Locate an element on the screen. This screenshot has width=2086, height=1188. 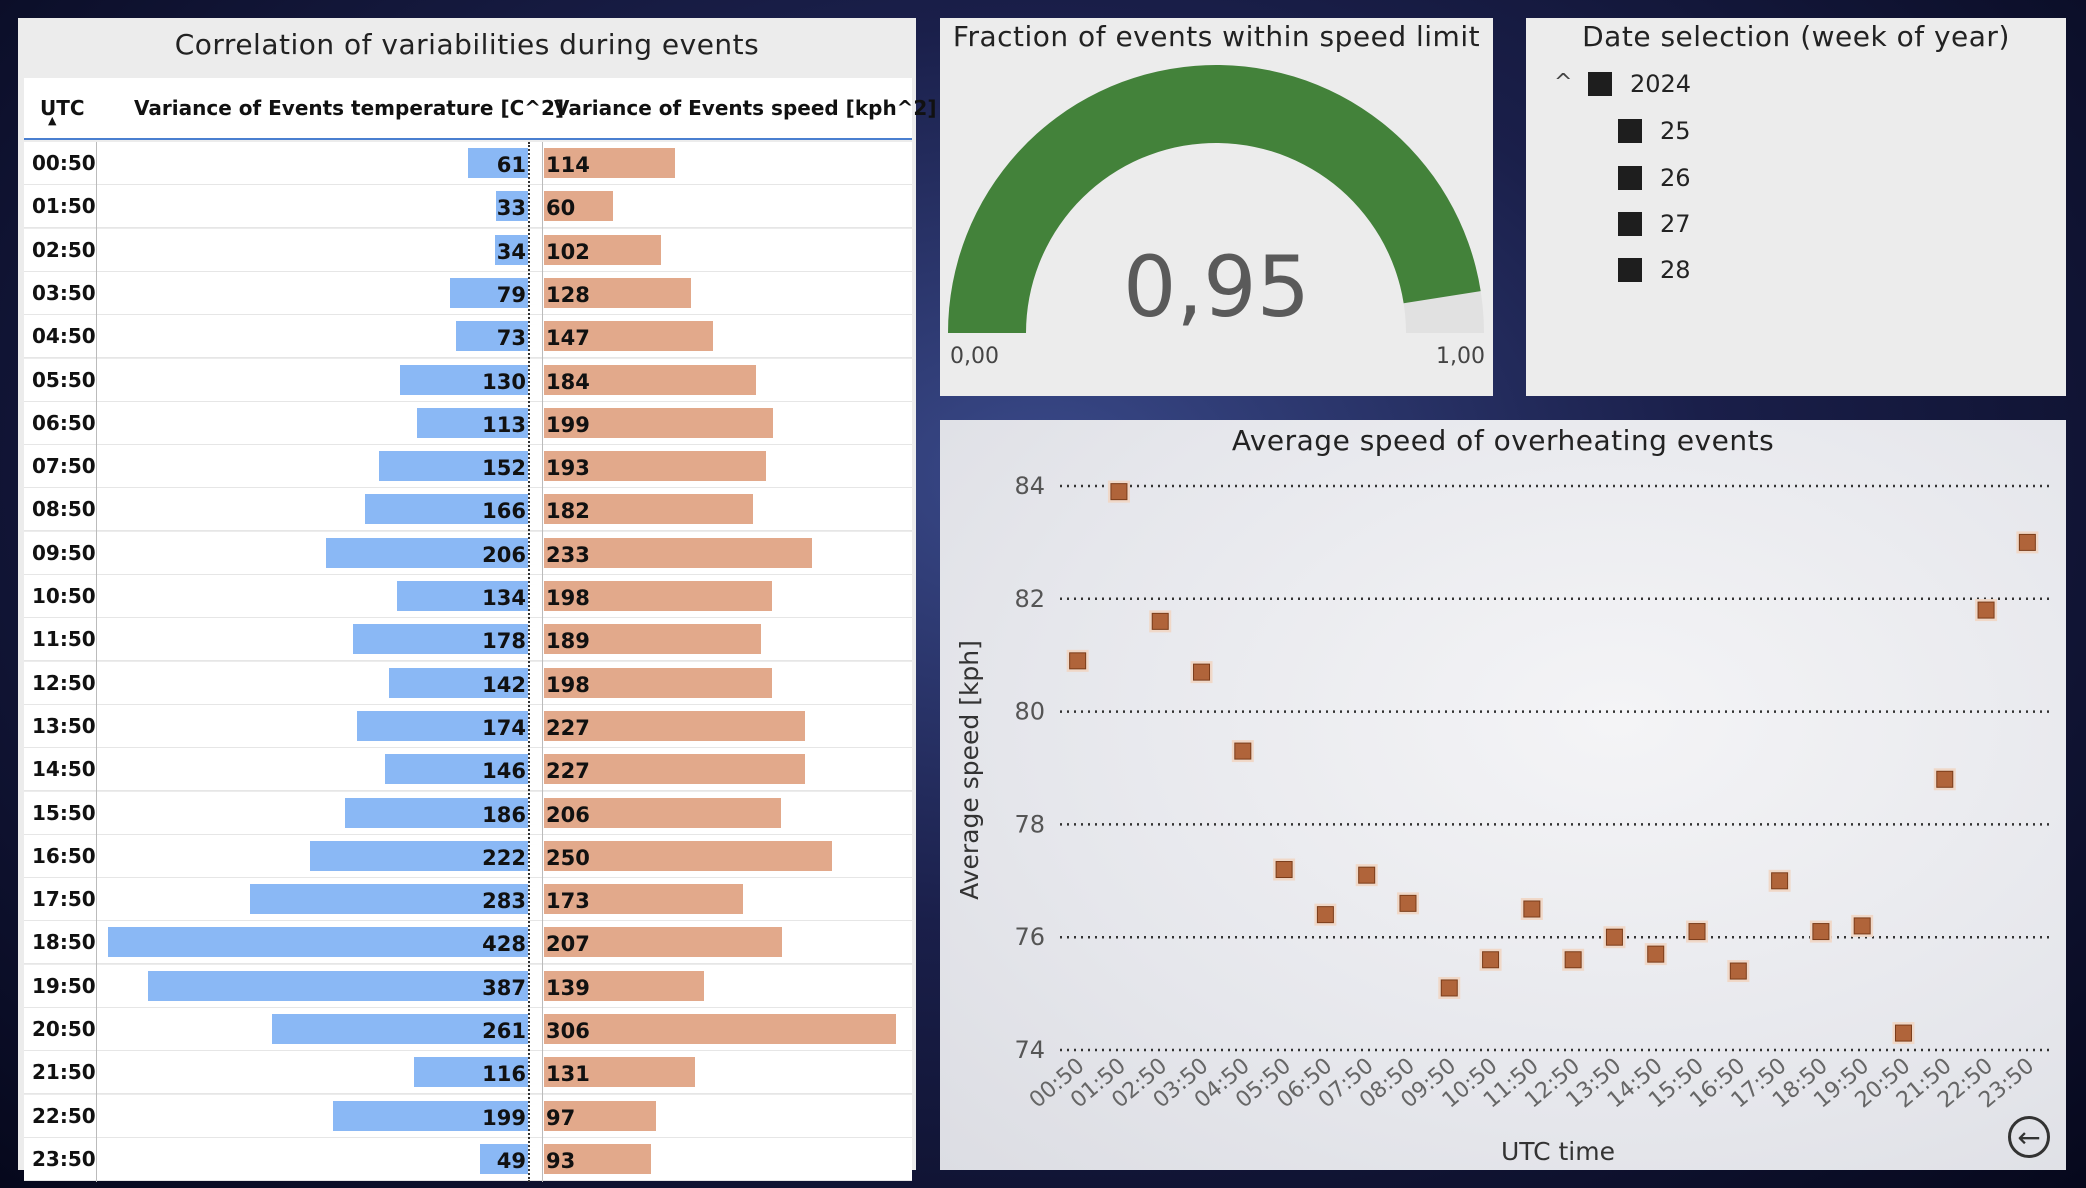
table-row: 14:50 146 227 is located at coordinates (468, 770).